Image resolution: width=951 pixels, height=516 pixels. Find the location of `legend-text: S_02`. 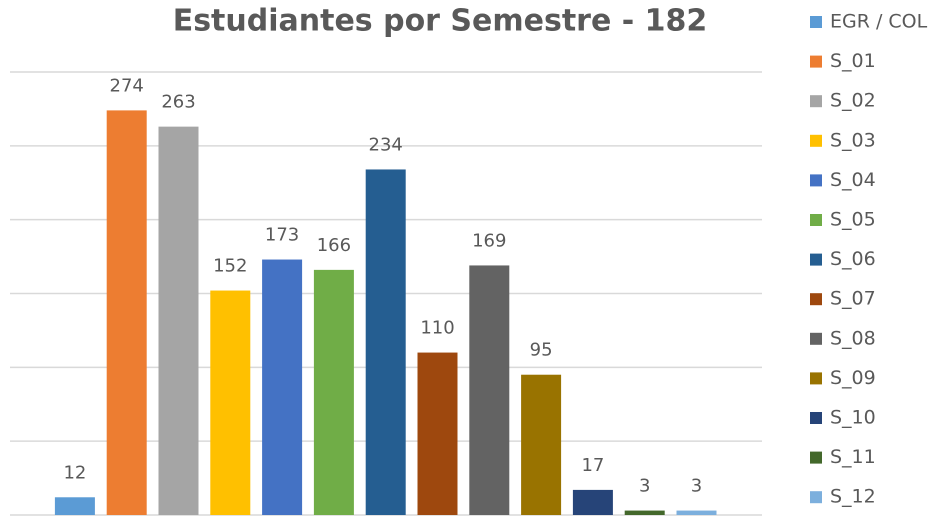

legend-text: S_02 is located at coordinates (853, 101).